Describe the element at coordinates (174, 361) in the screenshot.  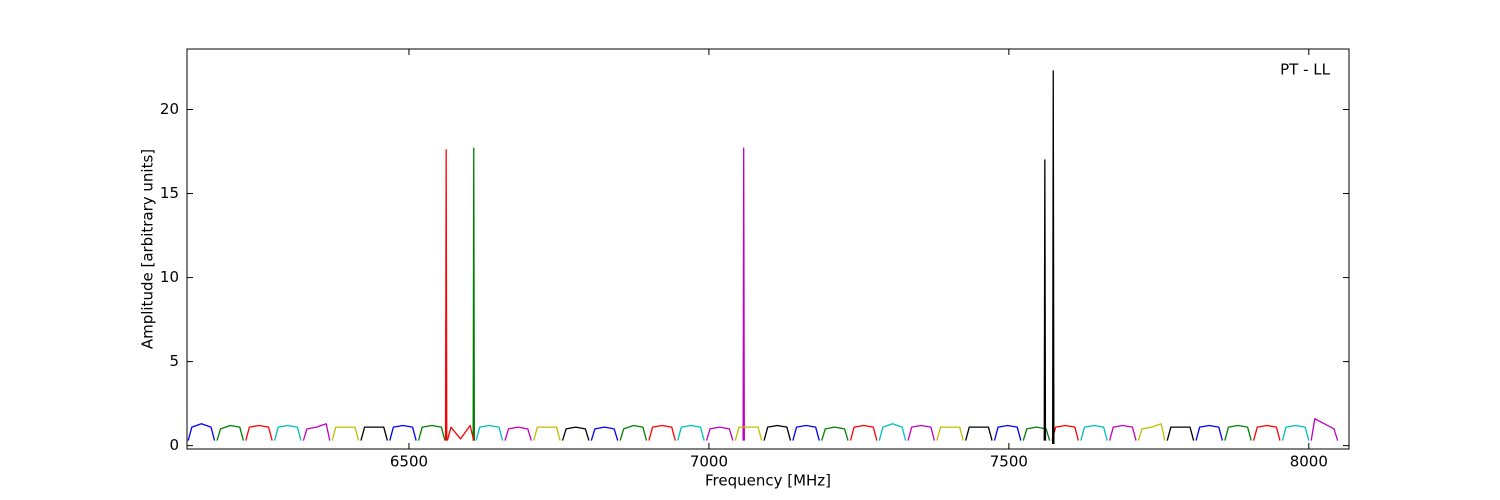
I see `y-tick-label: 5` at that location.